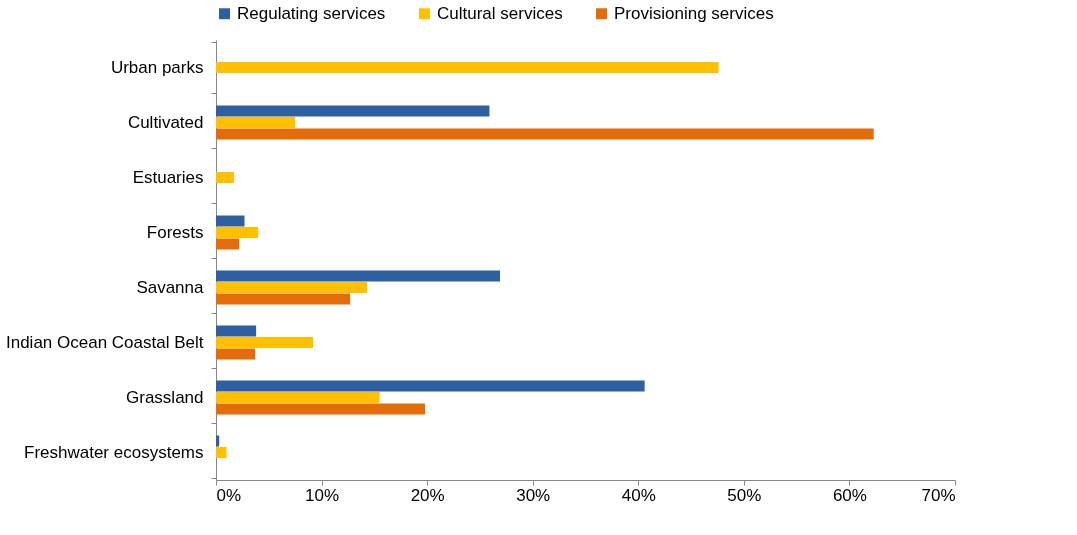 The image size is (1077, 535). Describe the element at coordinates (694, 13) in the screenshot. I see `legend-label: Provisioning services` at that location.